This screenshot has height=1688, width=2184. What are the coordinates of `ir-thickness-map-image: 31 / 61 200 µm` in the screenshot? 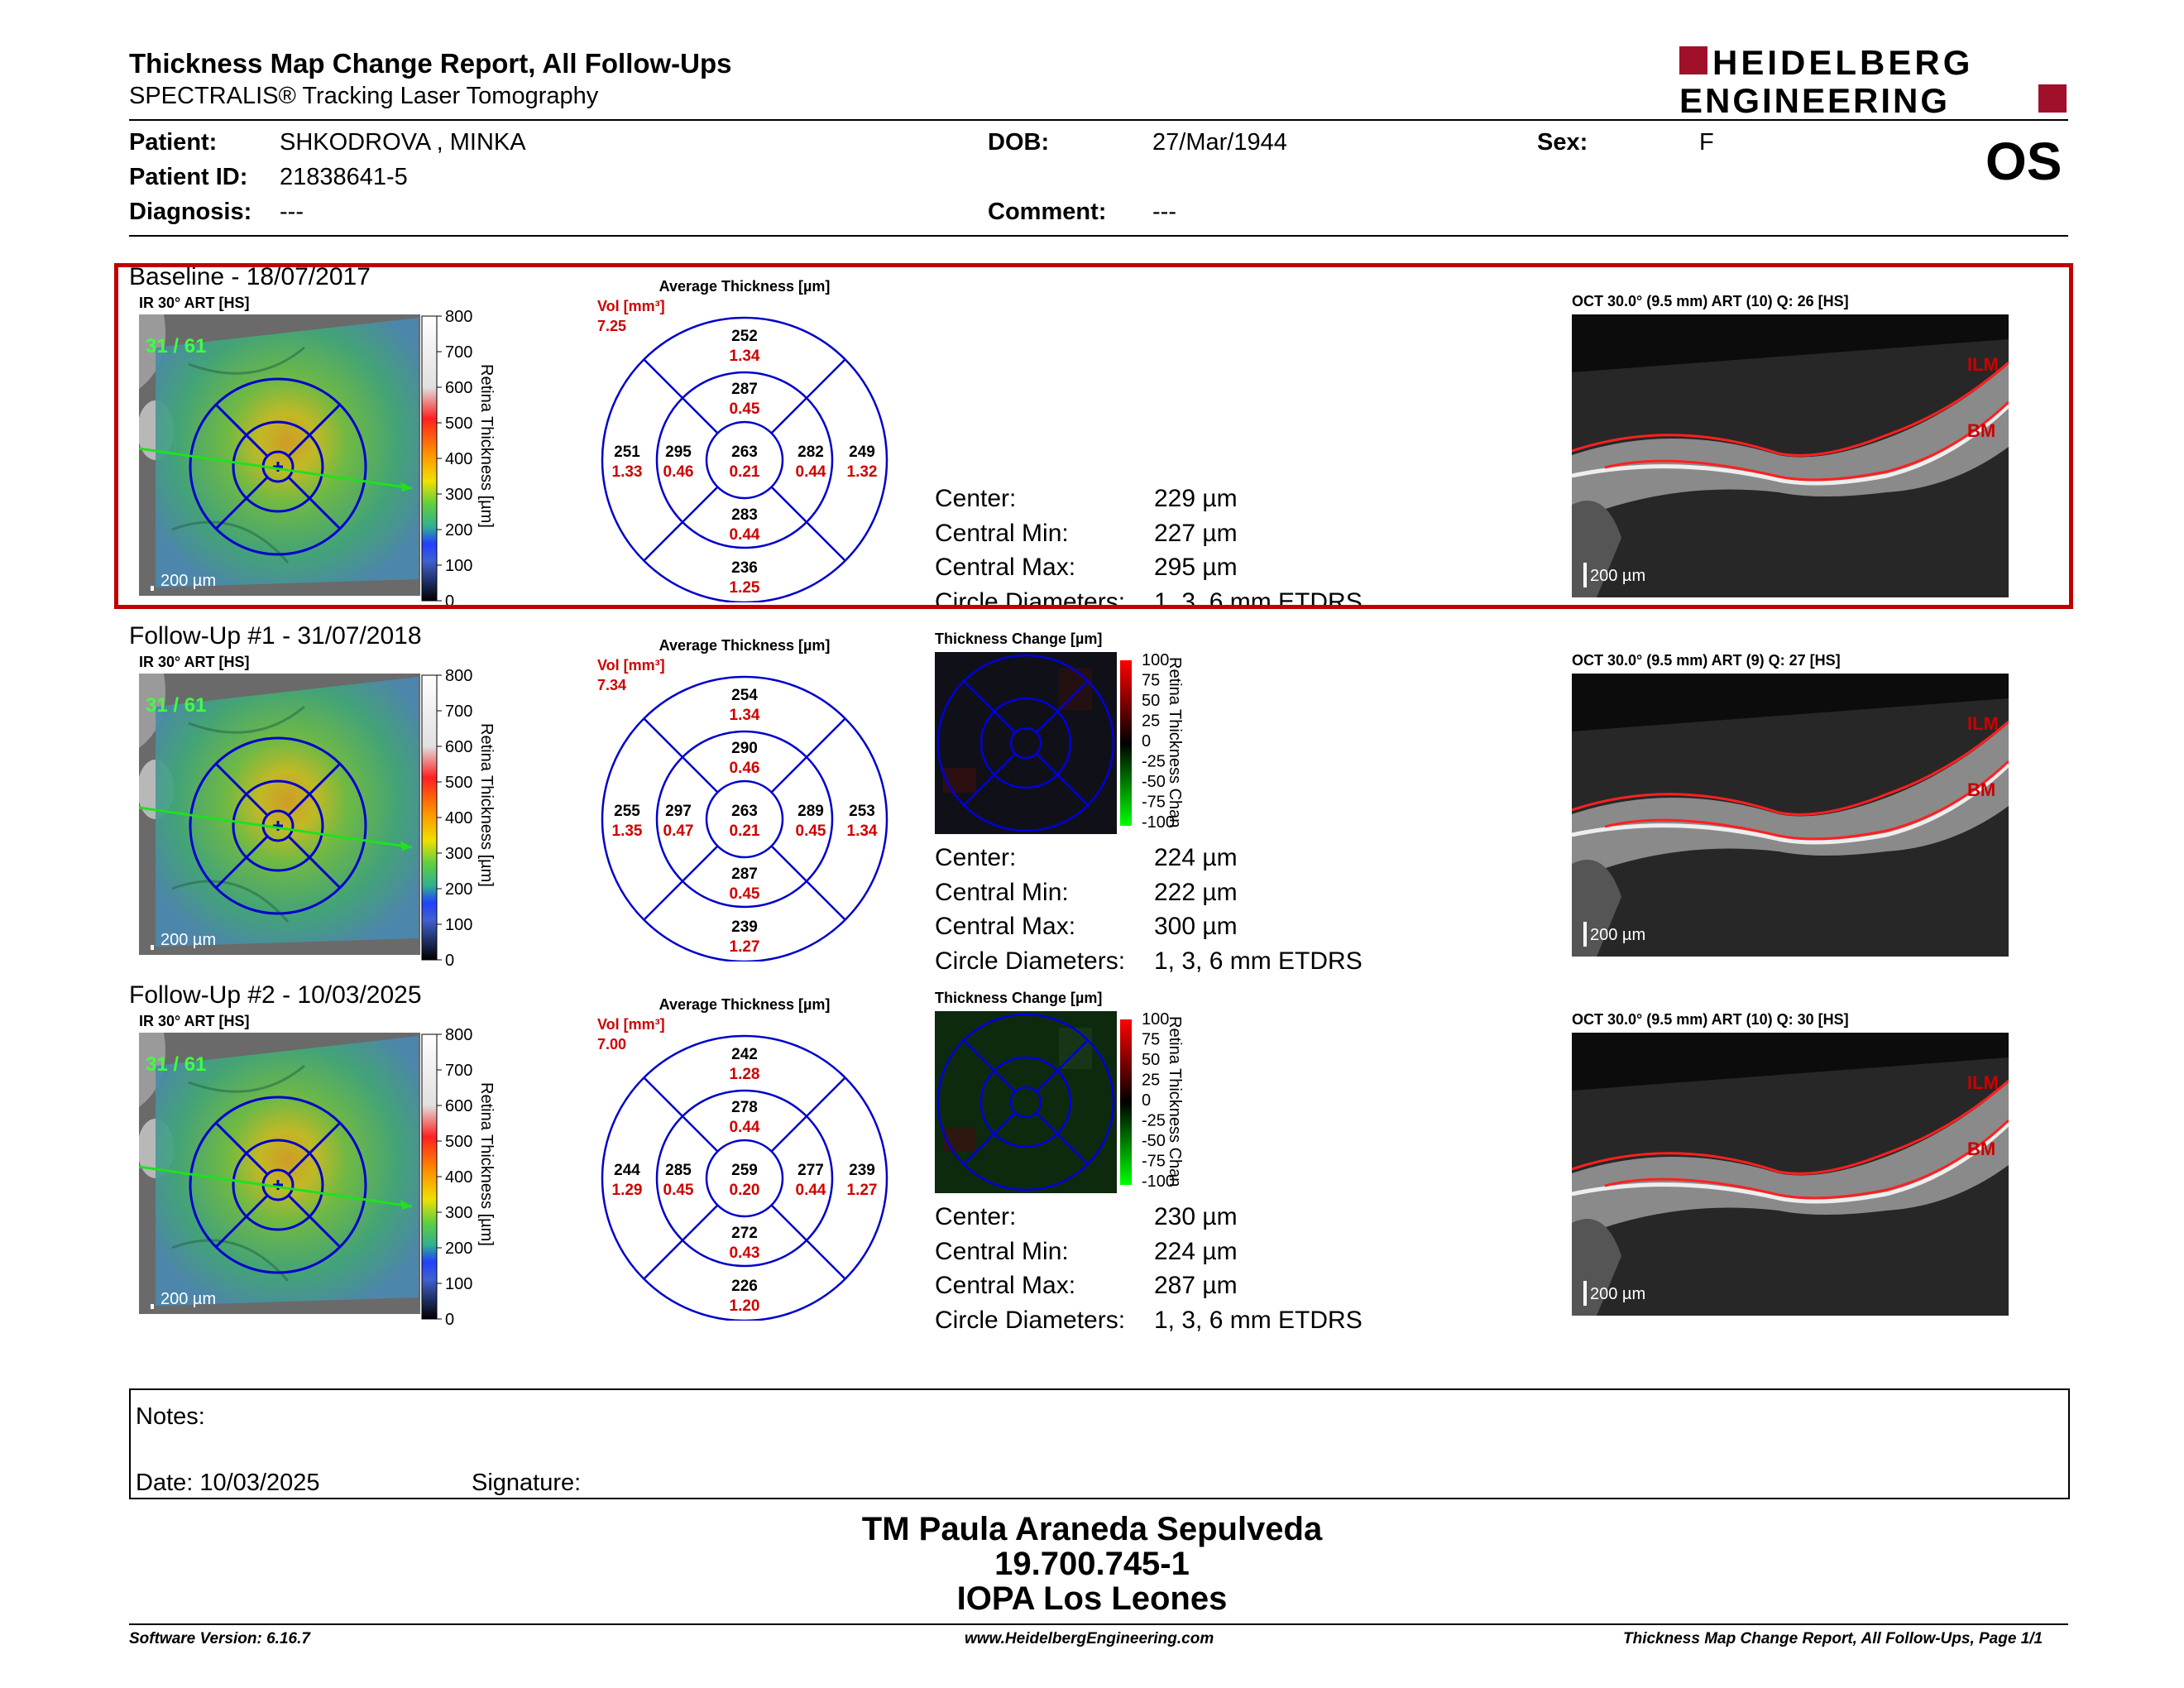 It's located at (279, 1173).